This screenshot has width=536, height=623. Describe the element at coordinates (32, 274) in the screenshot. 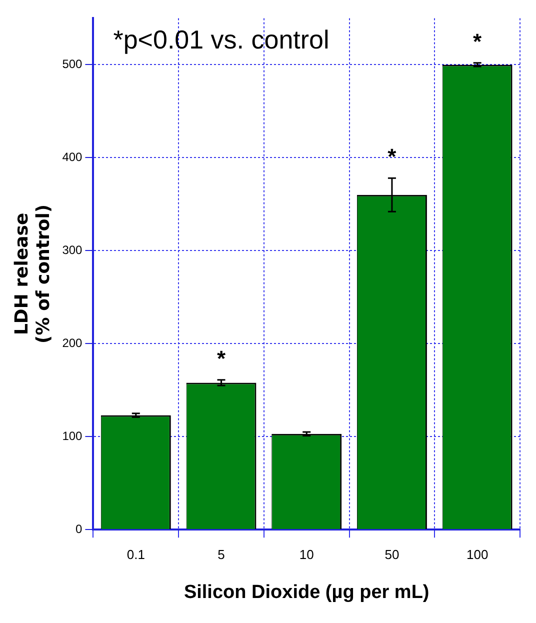

I see `y-axis-title: LDH release (% of control)` at that location.